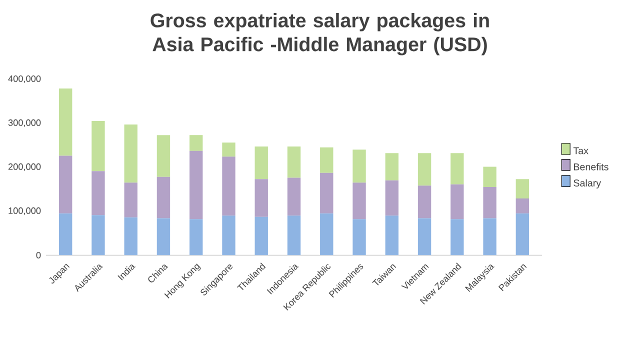 This screenshot has height=346, width=640. I want to click on legend-label: Benefits, so click(591, 166).